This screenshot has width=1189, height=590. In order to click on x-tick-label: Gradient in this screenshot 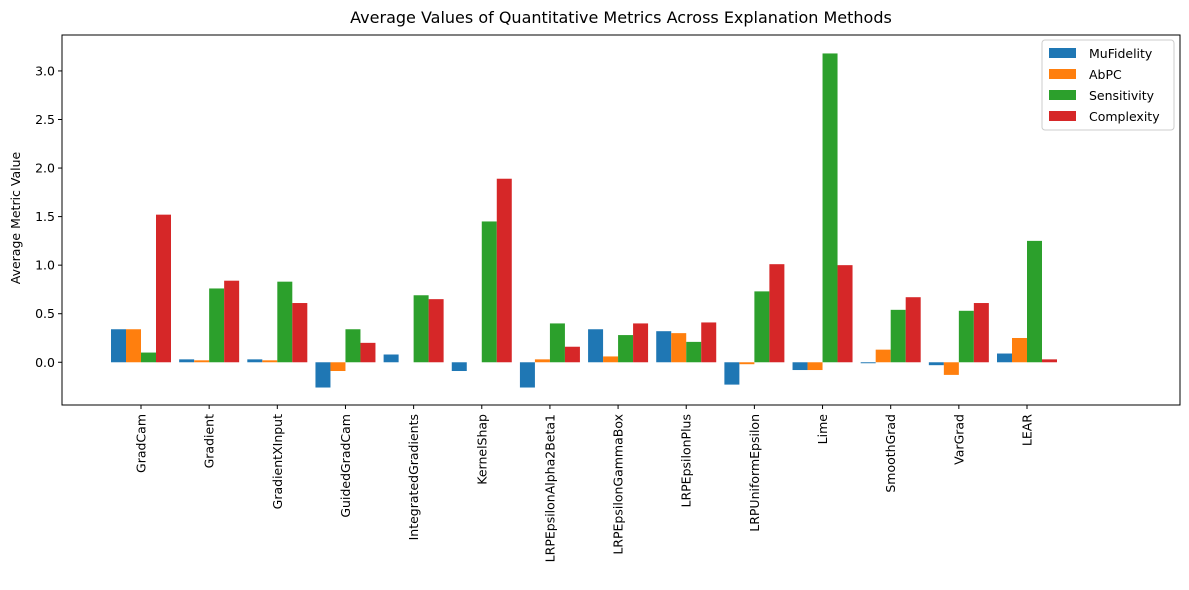, I will do `click(209, 441)`.